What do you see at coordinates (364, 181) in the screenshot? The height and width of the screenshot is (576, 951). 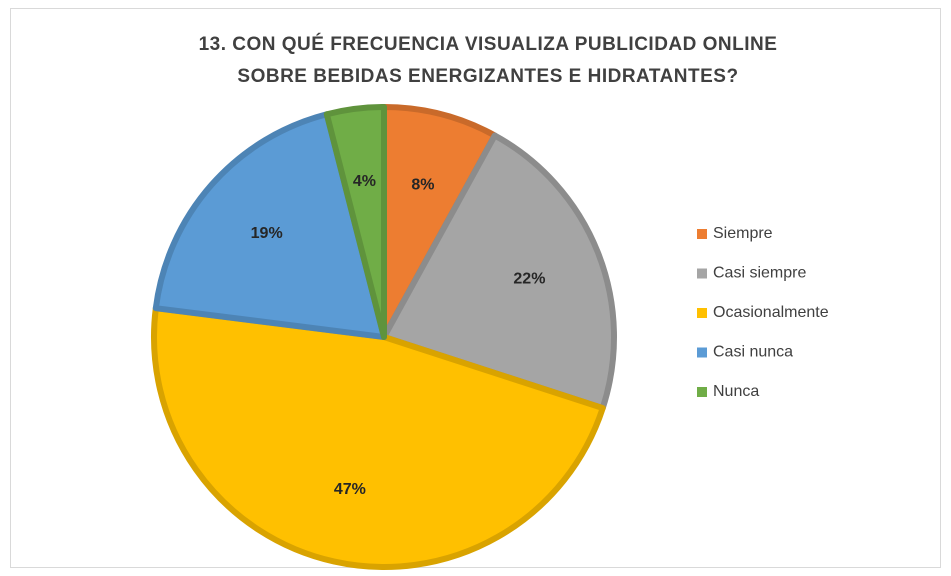 I see `data-label: 4%` at bounding box center [364, 181].